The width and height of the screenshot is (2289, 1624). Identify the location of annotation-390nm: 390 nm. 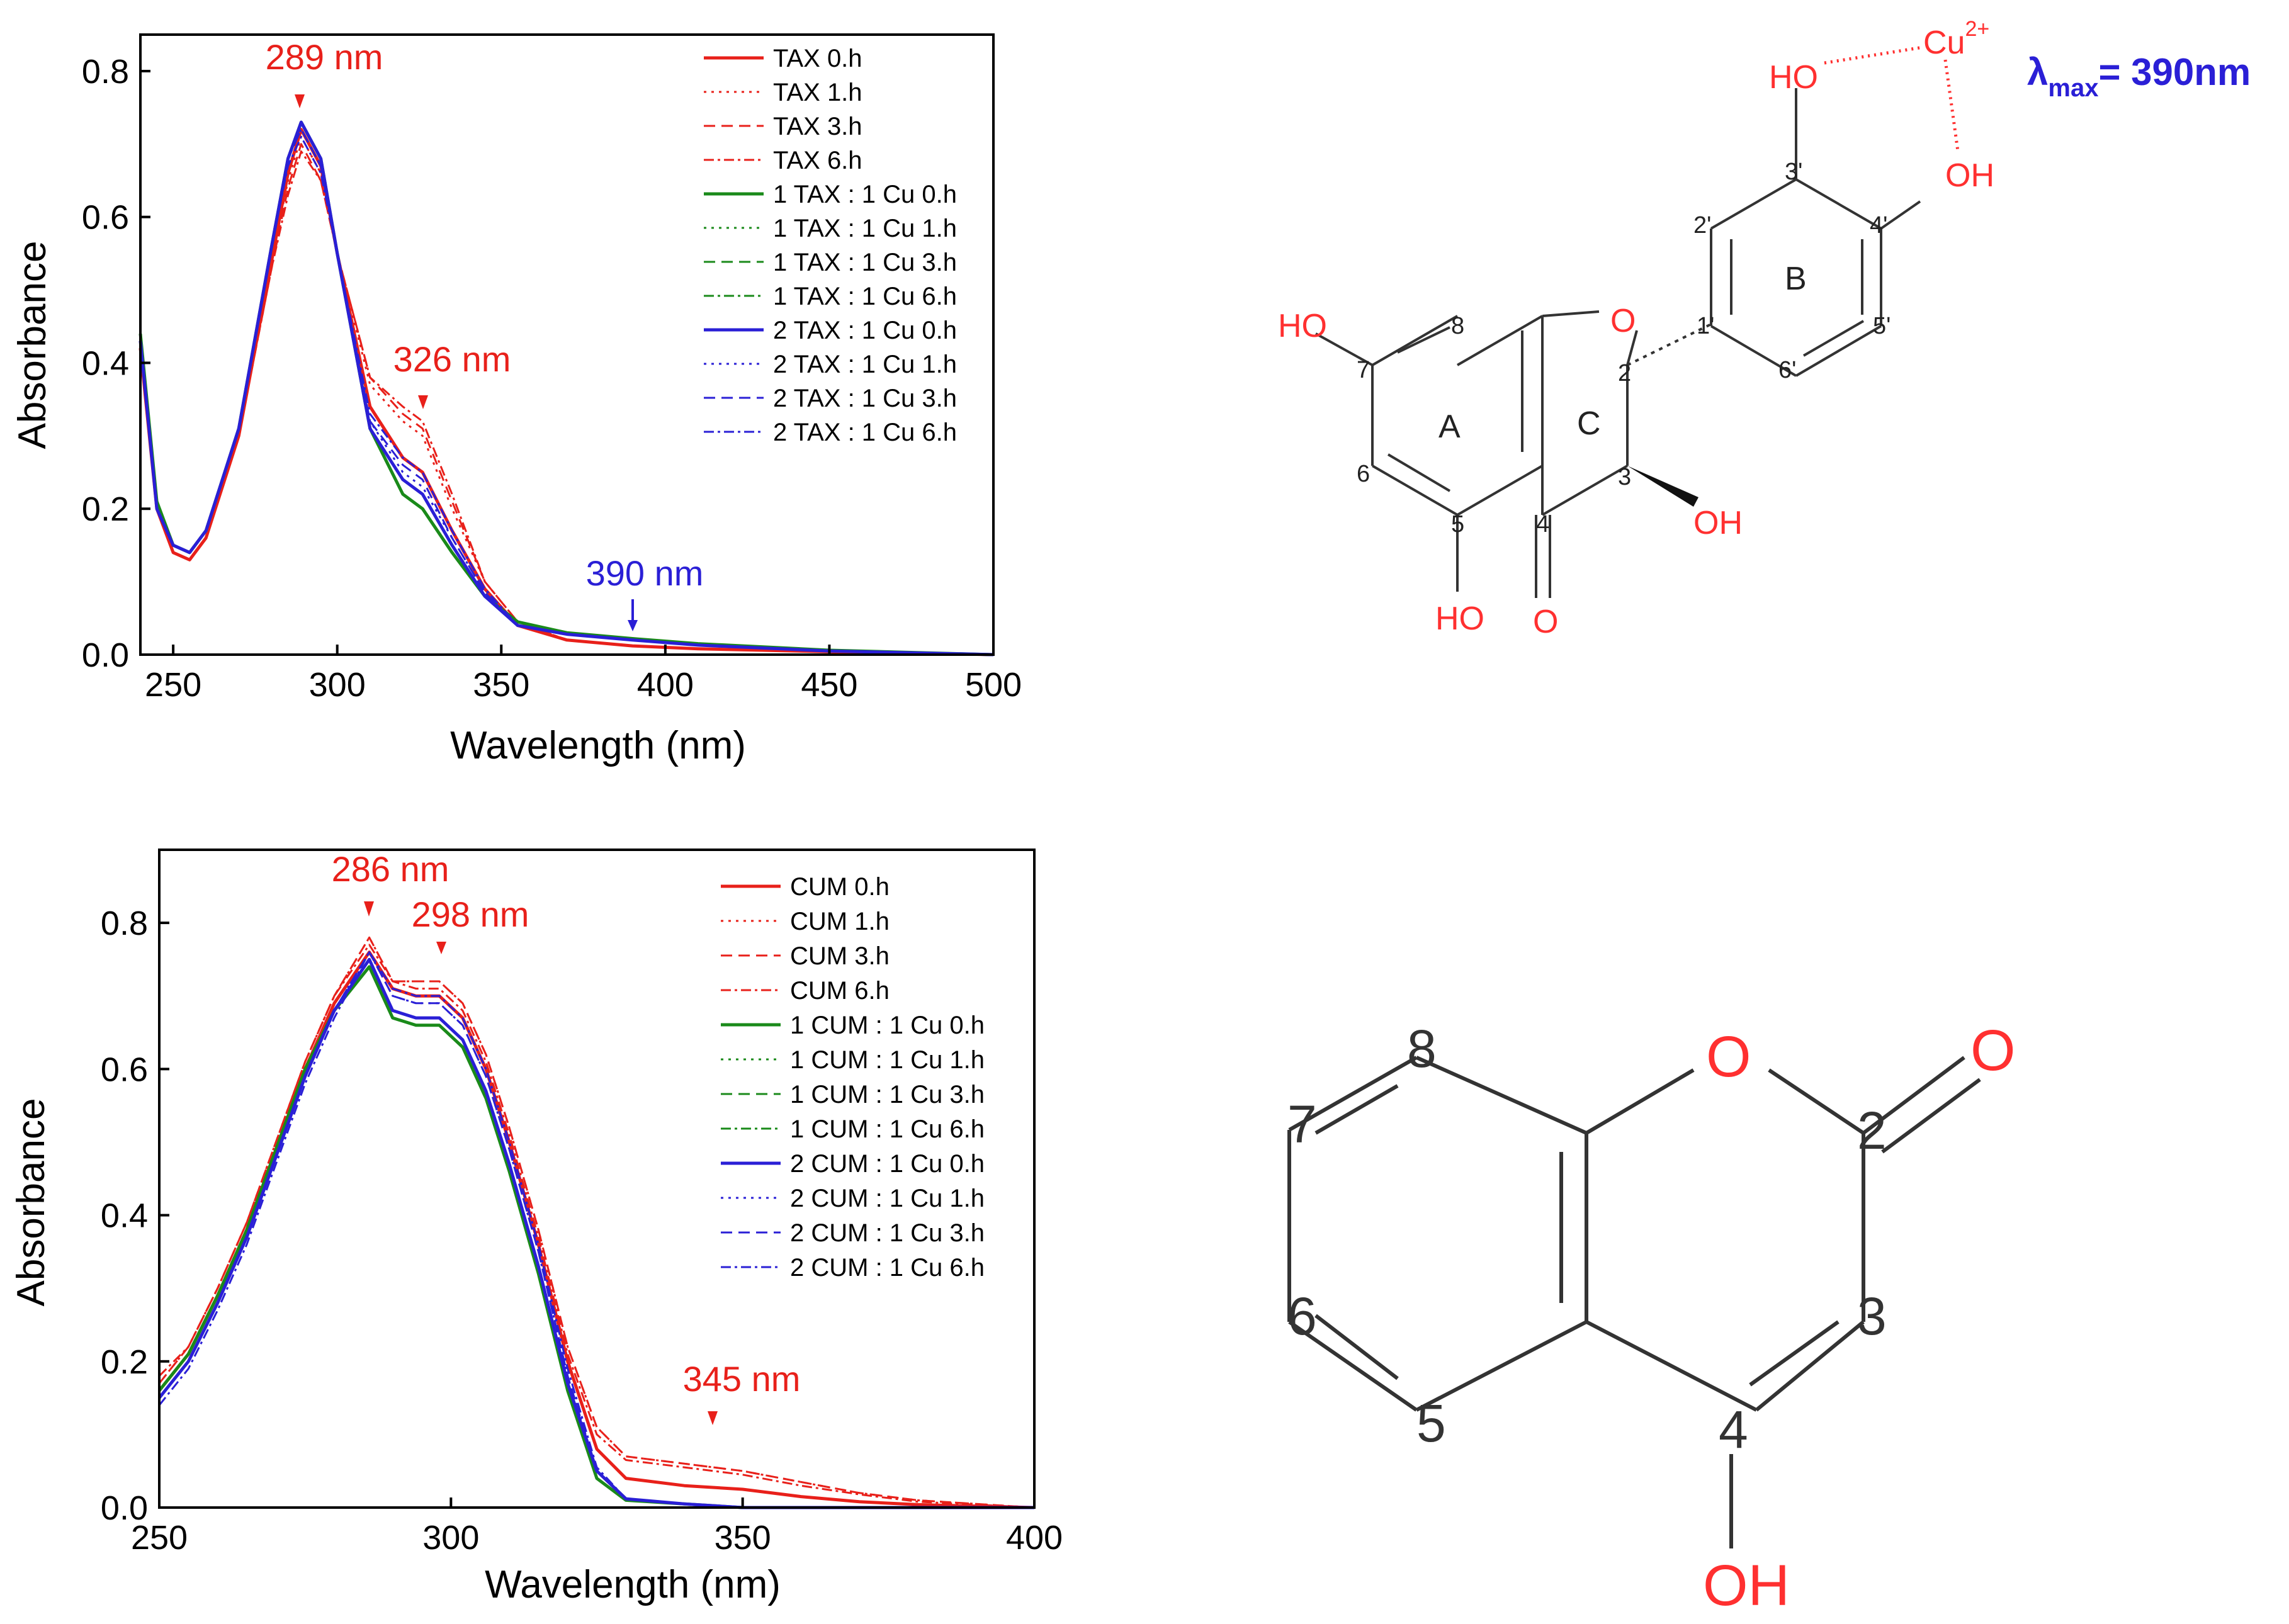
(645, 573).